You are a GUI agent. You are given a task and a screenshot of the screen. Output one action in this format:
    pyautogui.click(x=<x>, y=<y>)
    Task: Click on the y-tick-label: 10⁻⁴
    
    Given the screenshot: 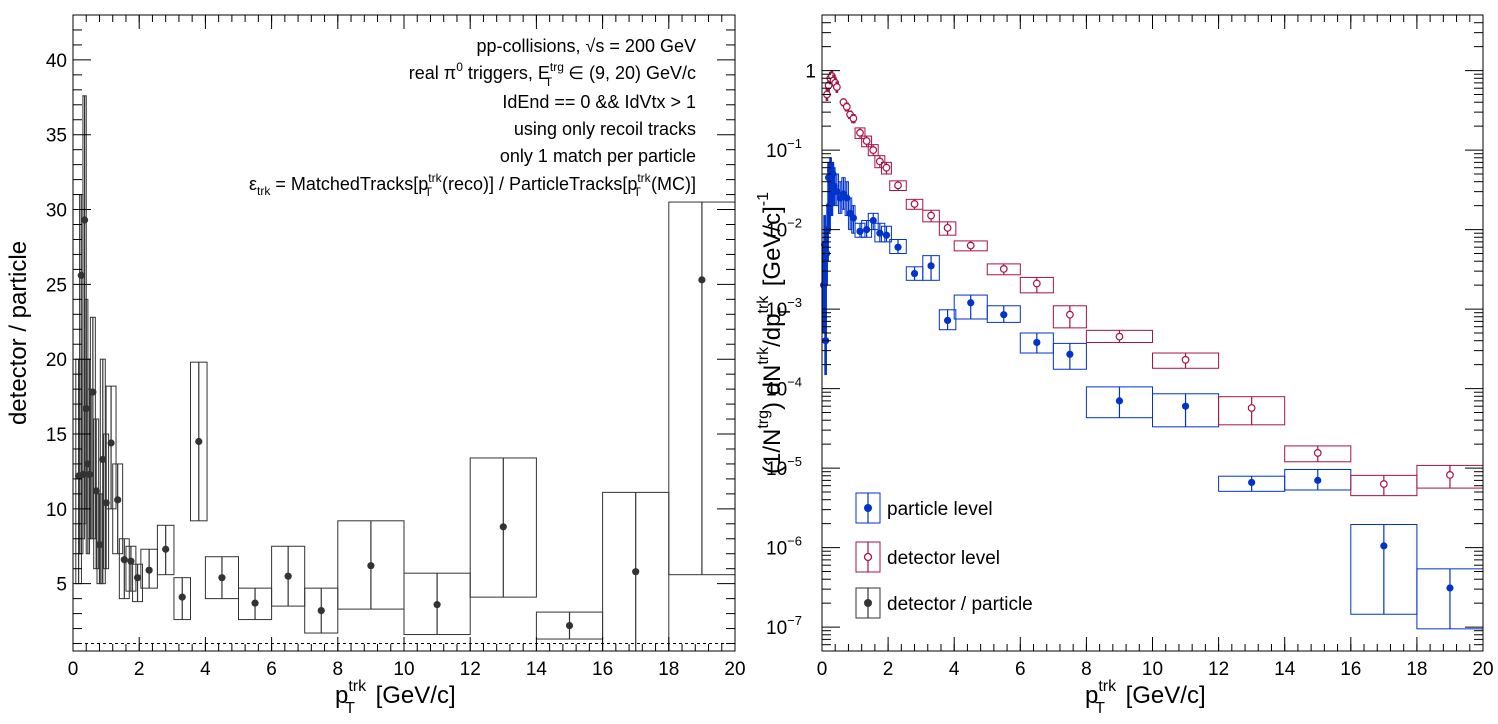 What is the action you would take?
    pyautogui.click(x=784, y=388)
    